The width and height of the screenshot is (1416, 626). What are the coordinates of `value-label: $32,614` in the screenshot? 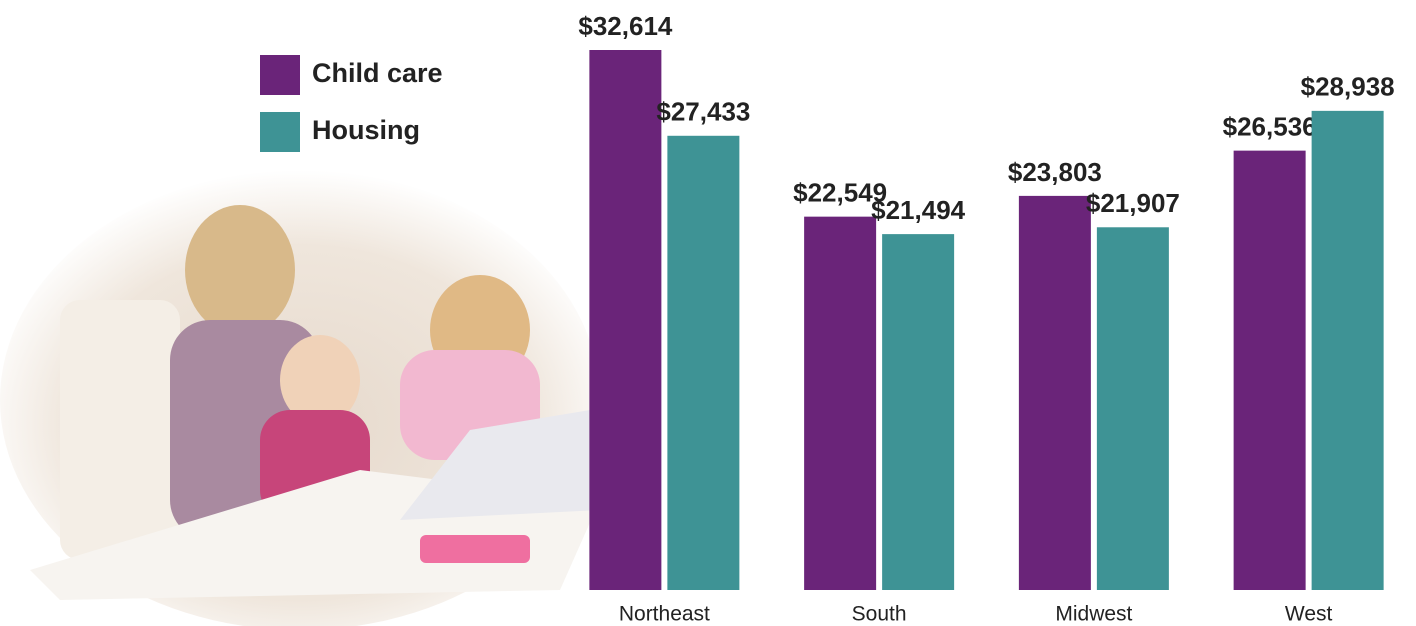 It's located at (625, 26).